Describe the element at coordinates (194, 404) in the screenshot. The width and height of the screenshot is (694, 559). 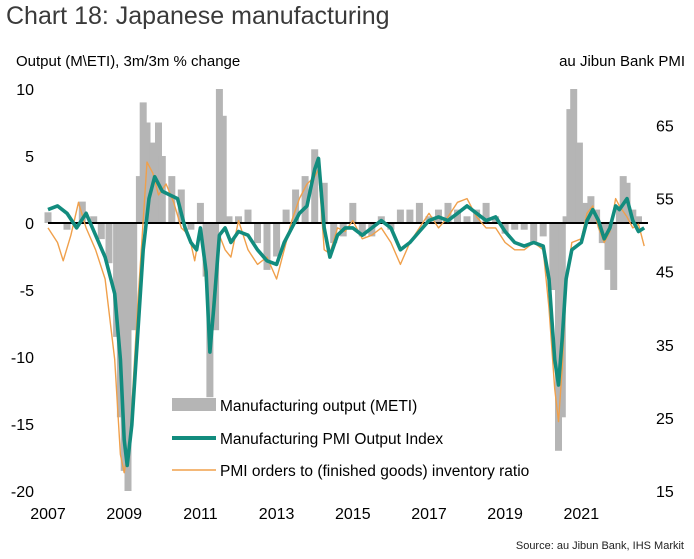
I see `legend-swatch-bars` at that location.